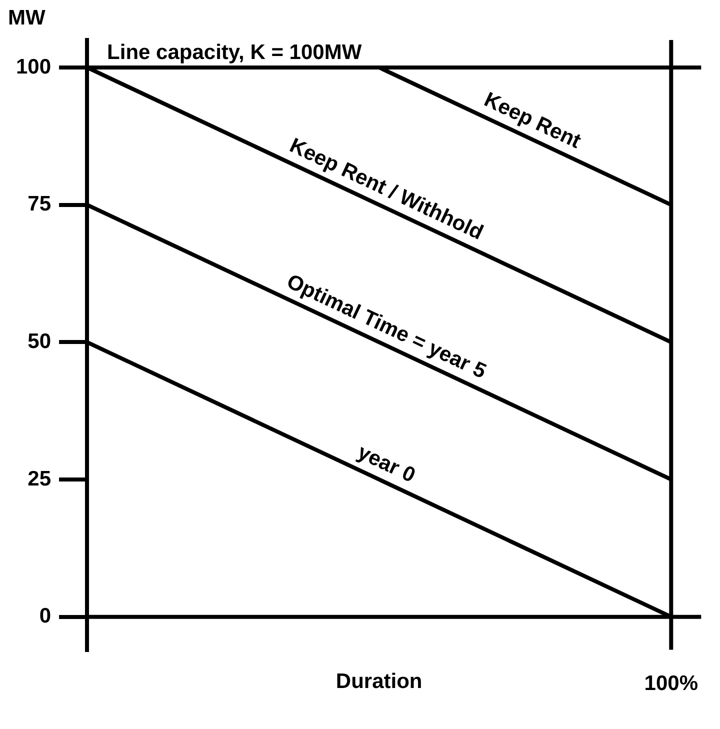  What do you see at coordinates (40, 204) in the screenshot?
I see `y-tick-label: 75` at bounding box center [40, 204].